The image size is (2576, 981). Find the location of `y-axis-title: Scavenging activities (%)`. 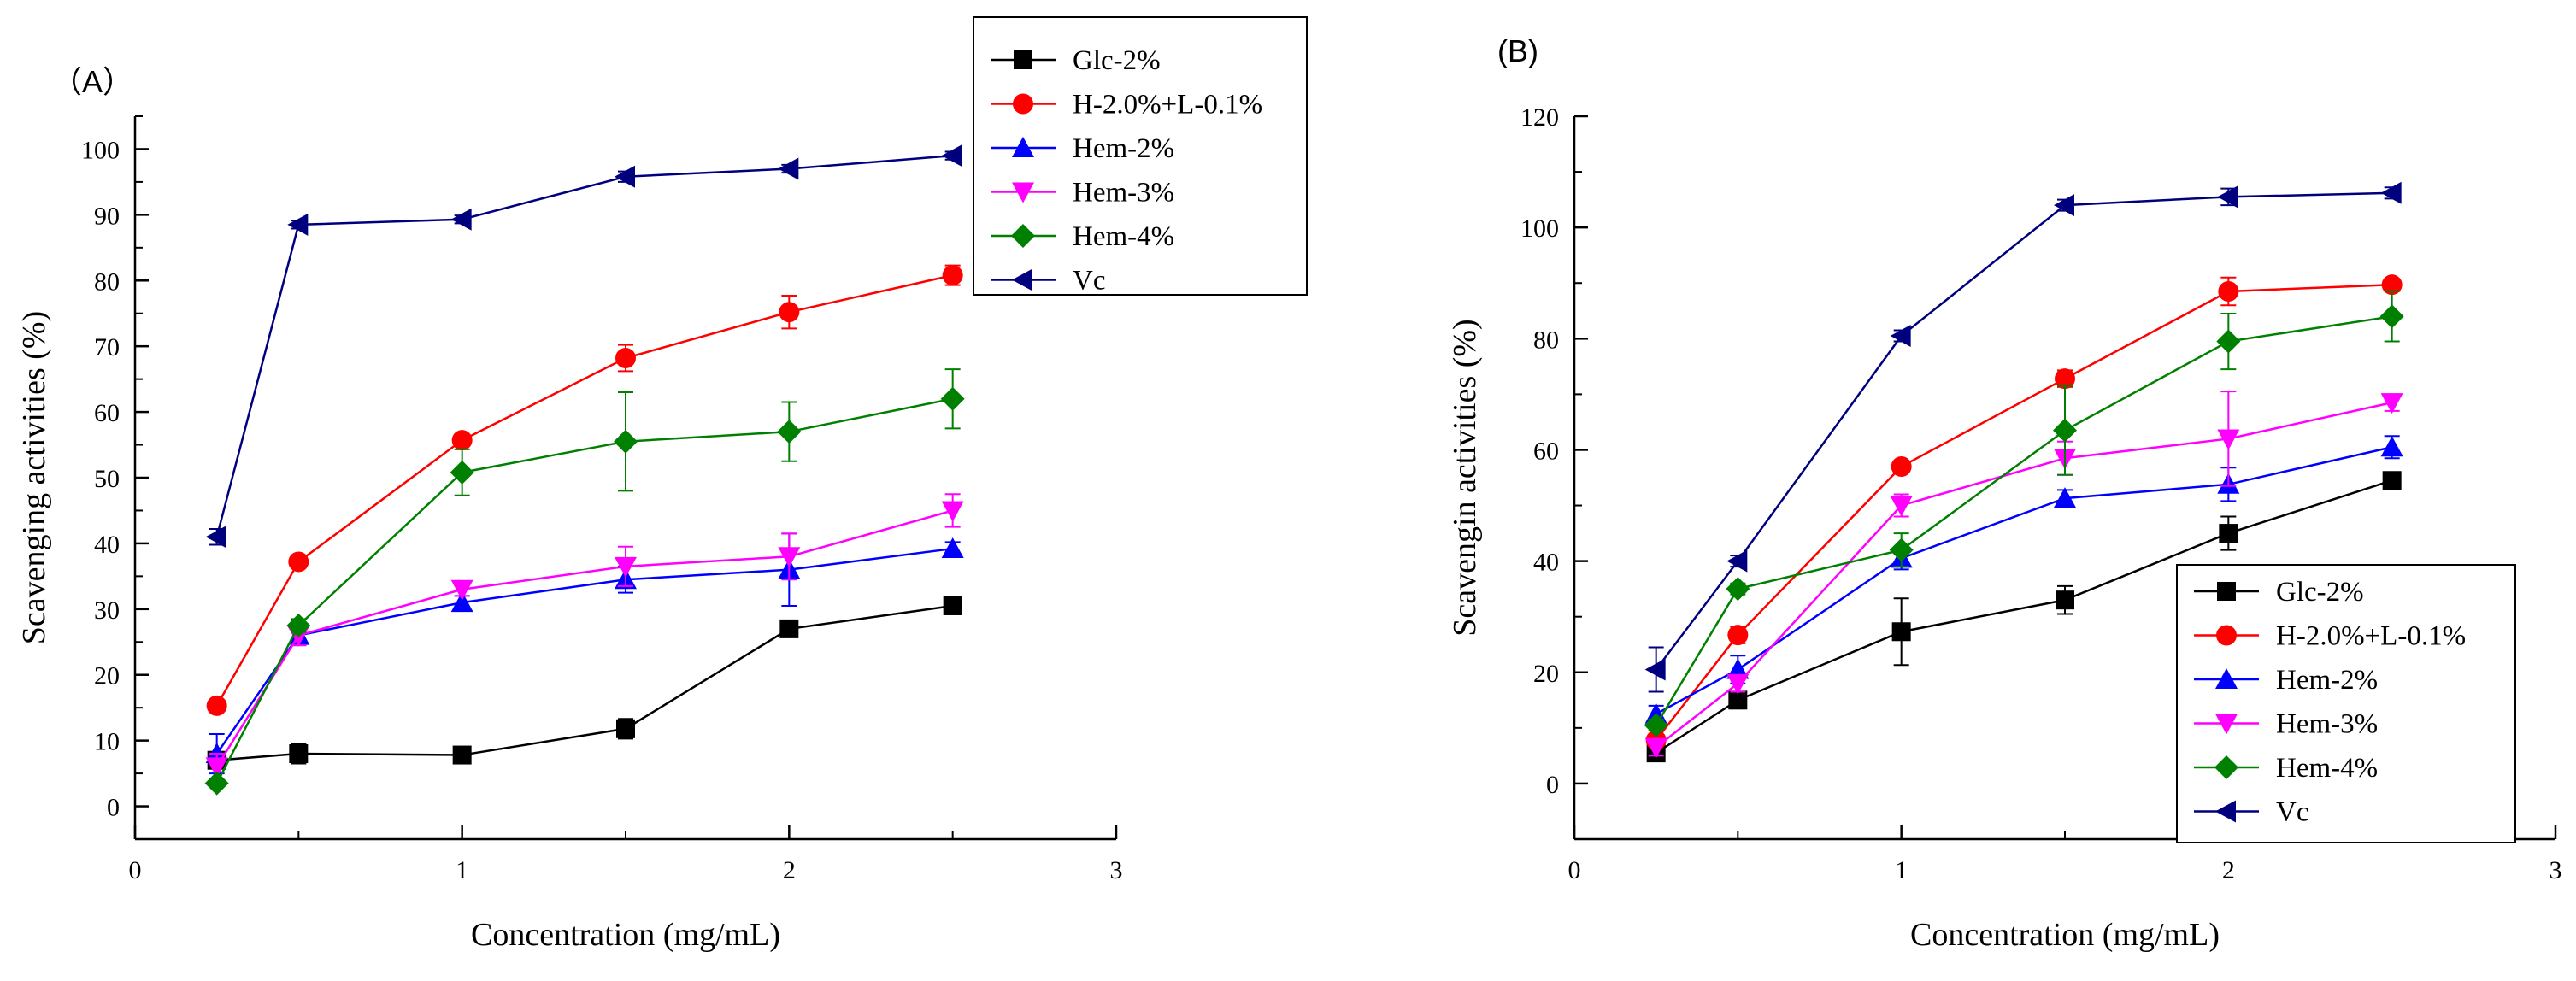

y-axis-title: Scavenging activities (%) is located at coordinates (34, 477).